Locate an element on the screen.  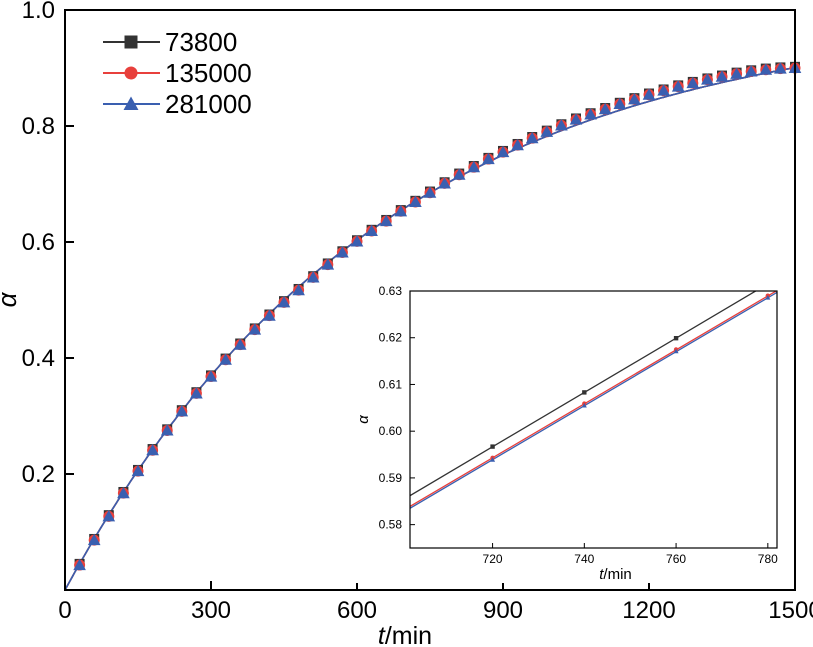
inset-x-axis-label-italic: t is located at coordinates (601, 574).